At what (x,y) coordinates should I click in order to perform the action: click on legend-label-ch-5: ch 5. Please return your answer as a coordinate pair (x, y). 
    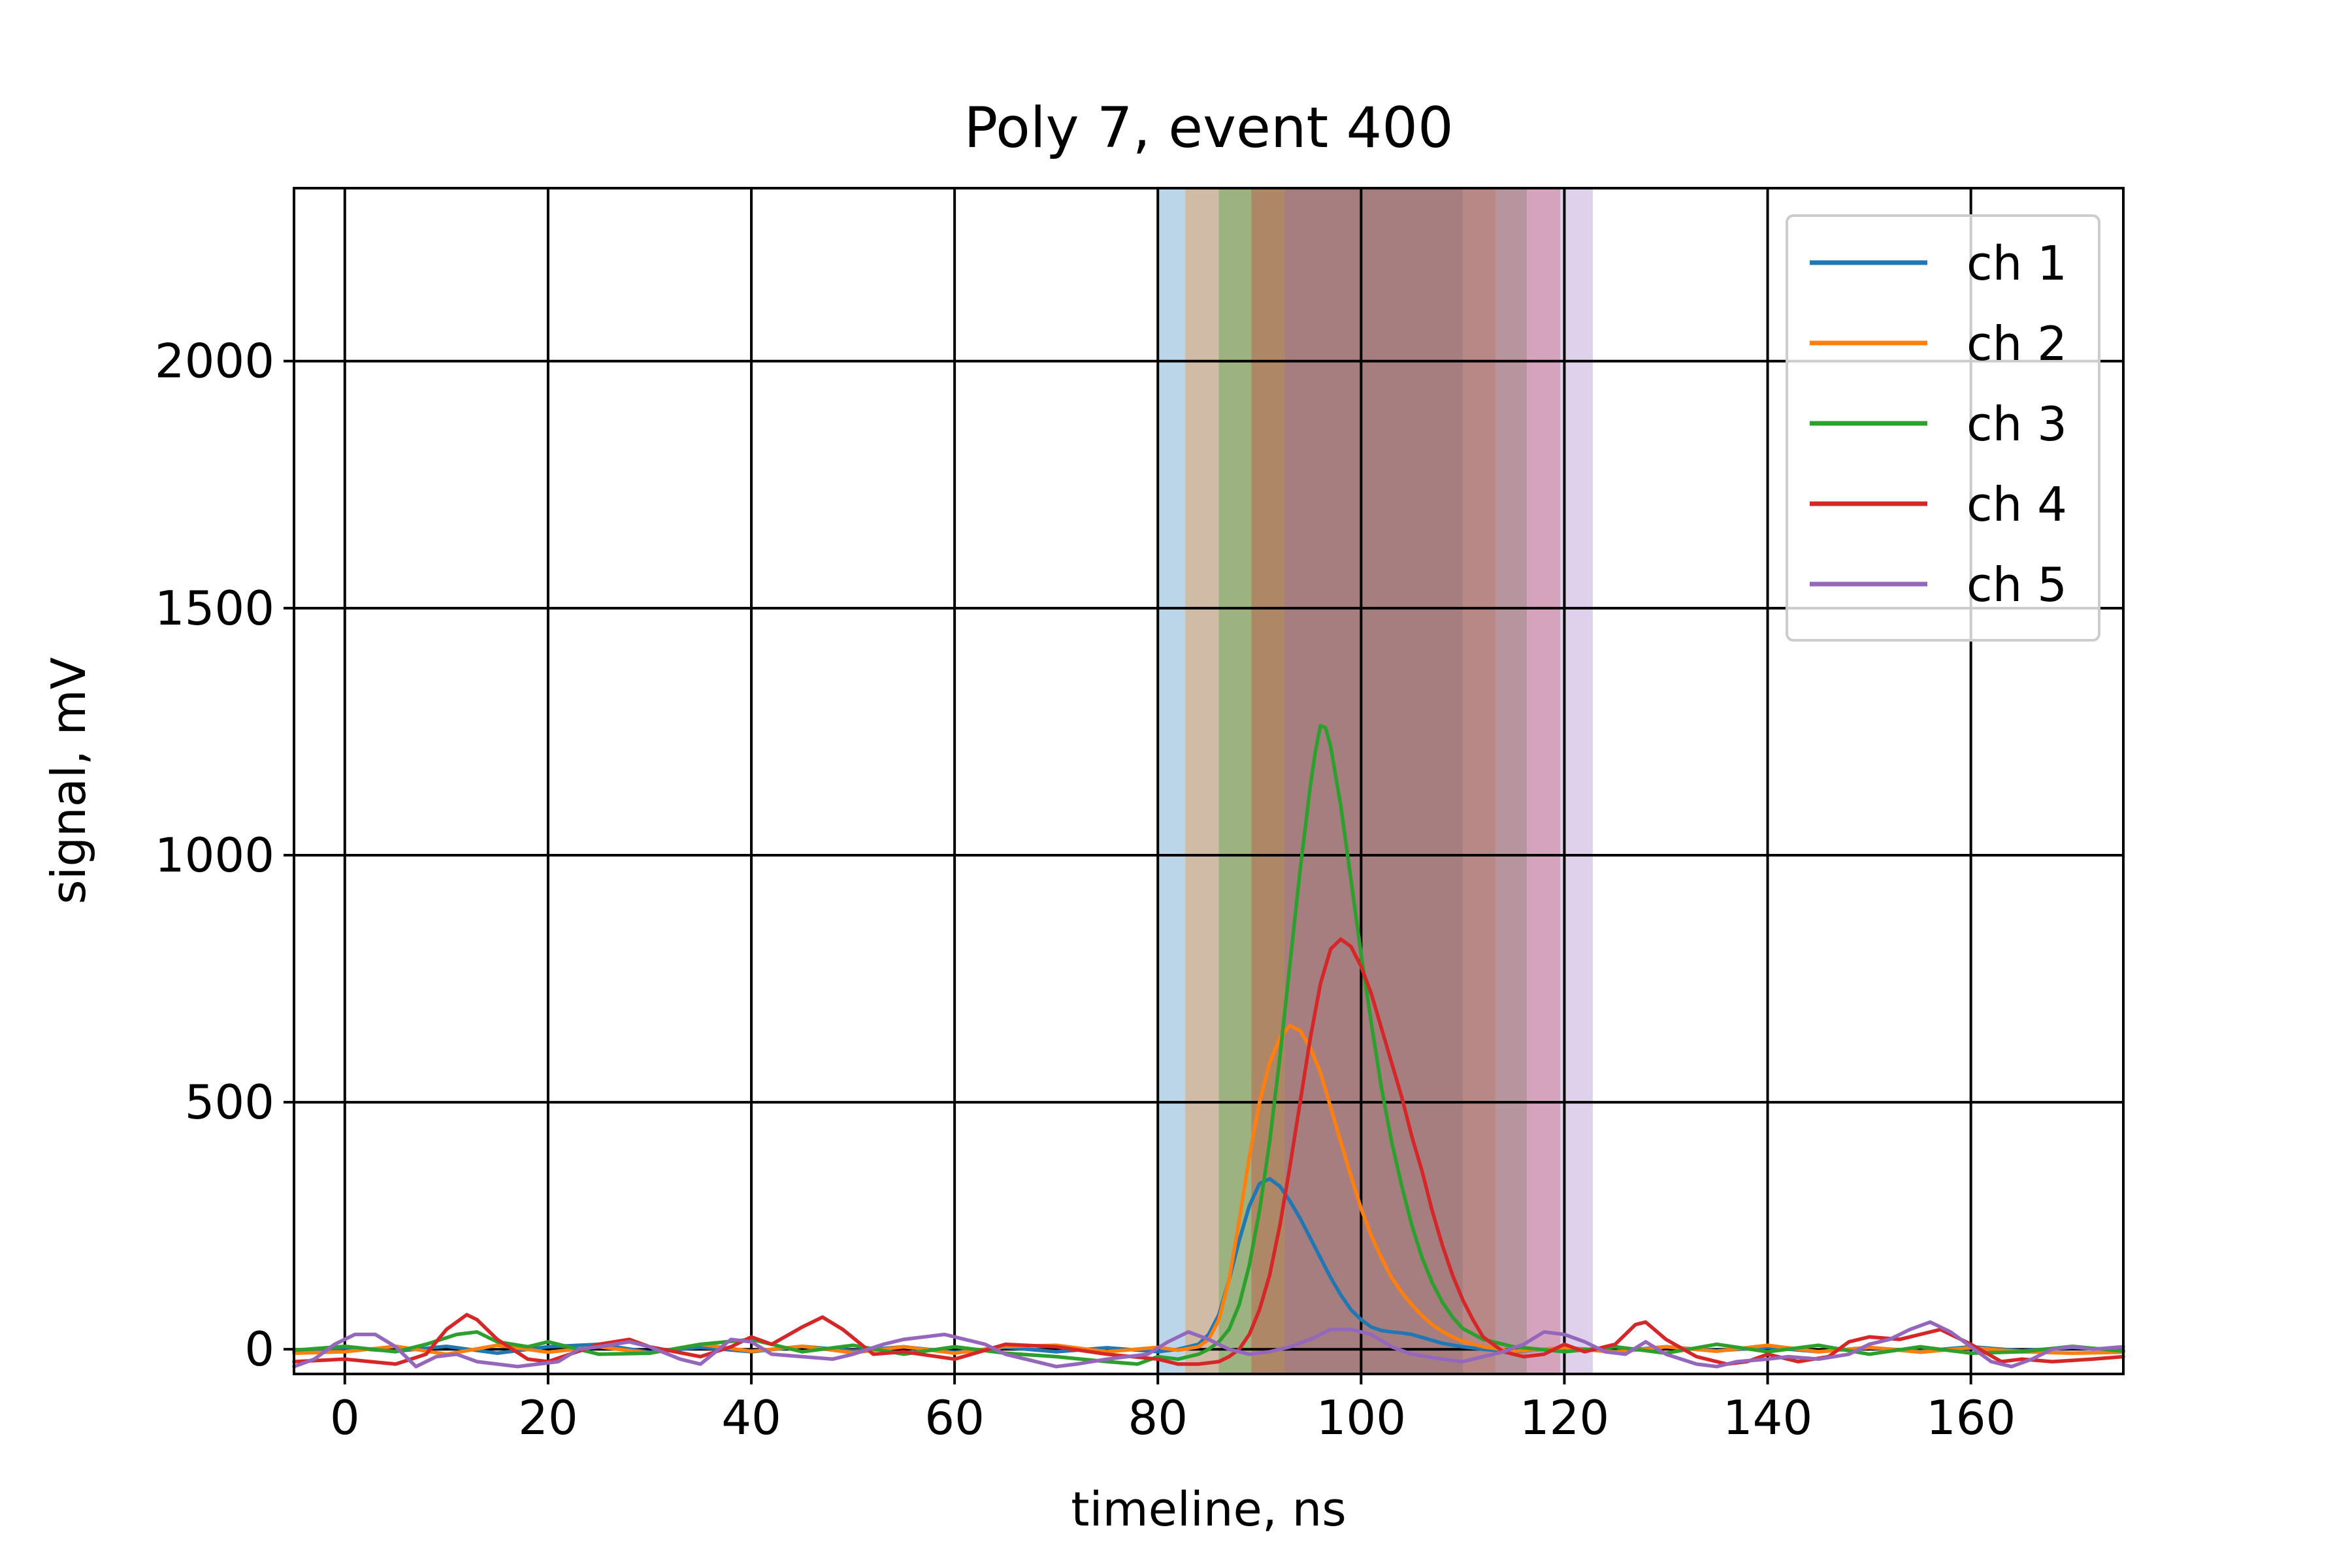
    Looking at the image, I should click on (2017, 584).